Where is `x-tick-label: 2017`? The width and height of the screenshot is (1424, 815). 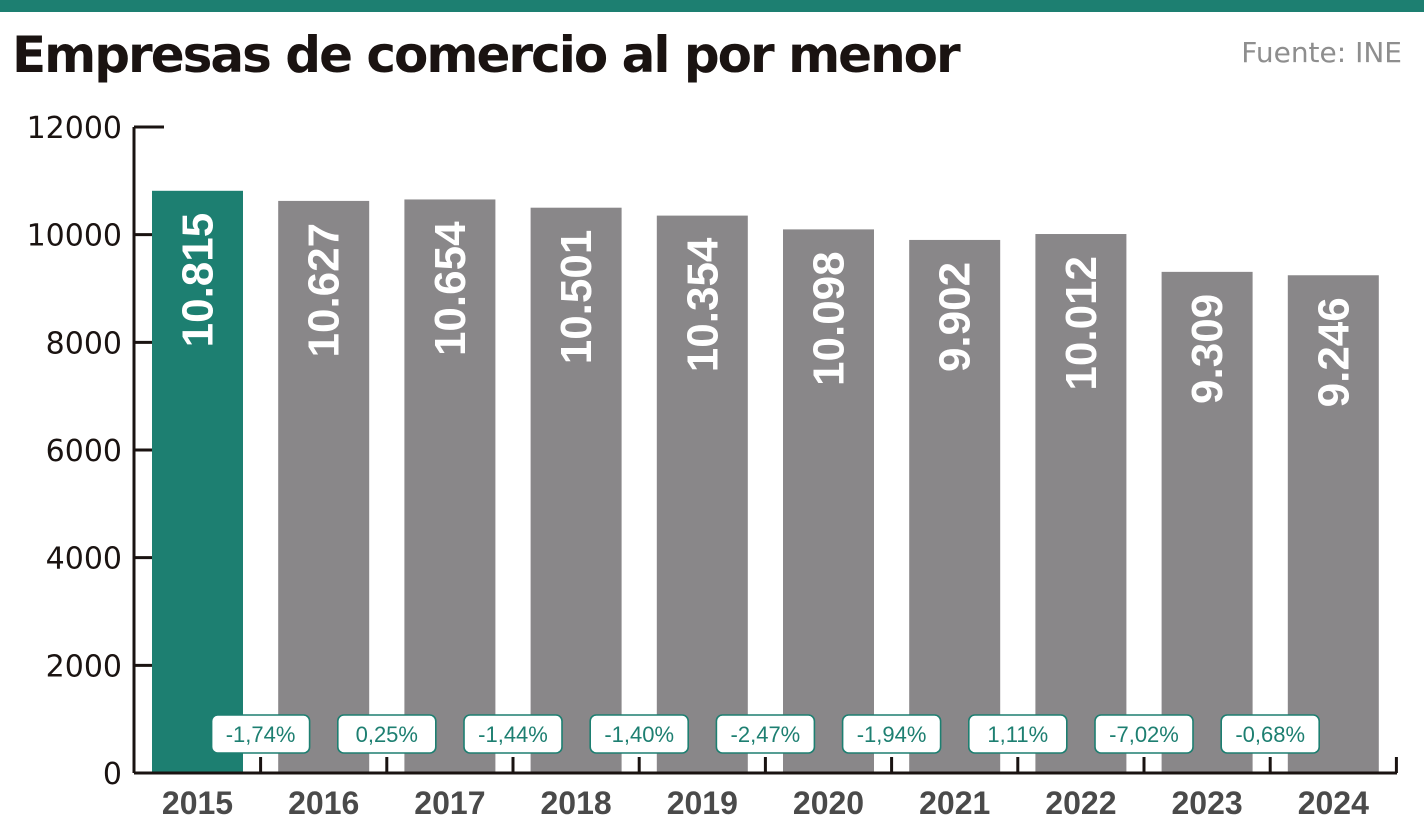 x-tick-label: 2017 is located at coordinates (449, 800).